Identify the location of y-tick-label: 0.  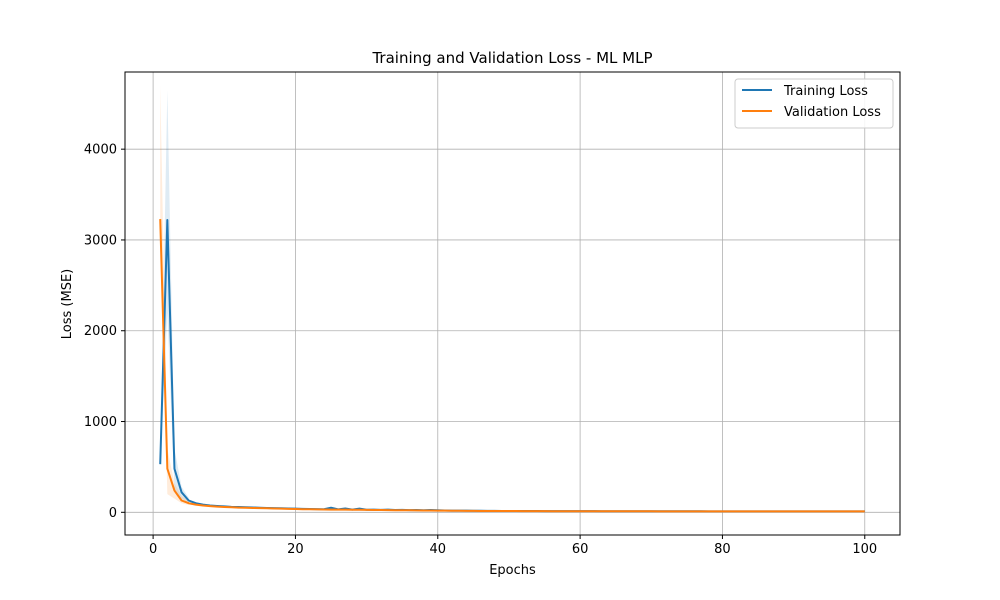
(113, 513).